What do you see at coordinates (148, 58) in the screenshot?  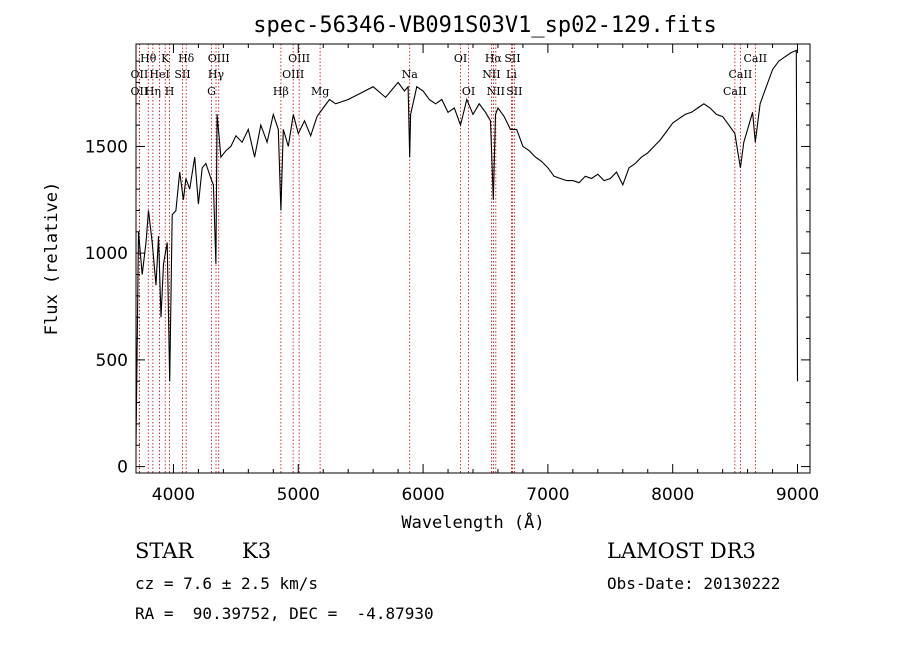 I see `line-label-0: Hθ` at bounding box center [148, 58].